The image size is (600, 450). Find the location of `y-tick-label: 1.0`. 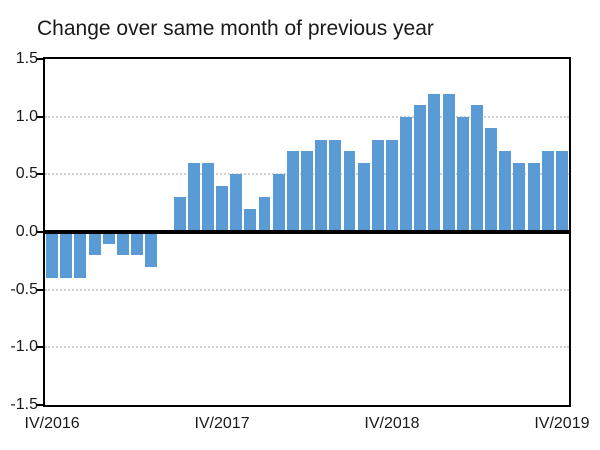

y-tick-label: 1.0 is located at coordinates (26, 116).